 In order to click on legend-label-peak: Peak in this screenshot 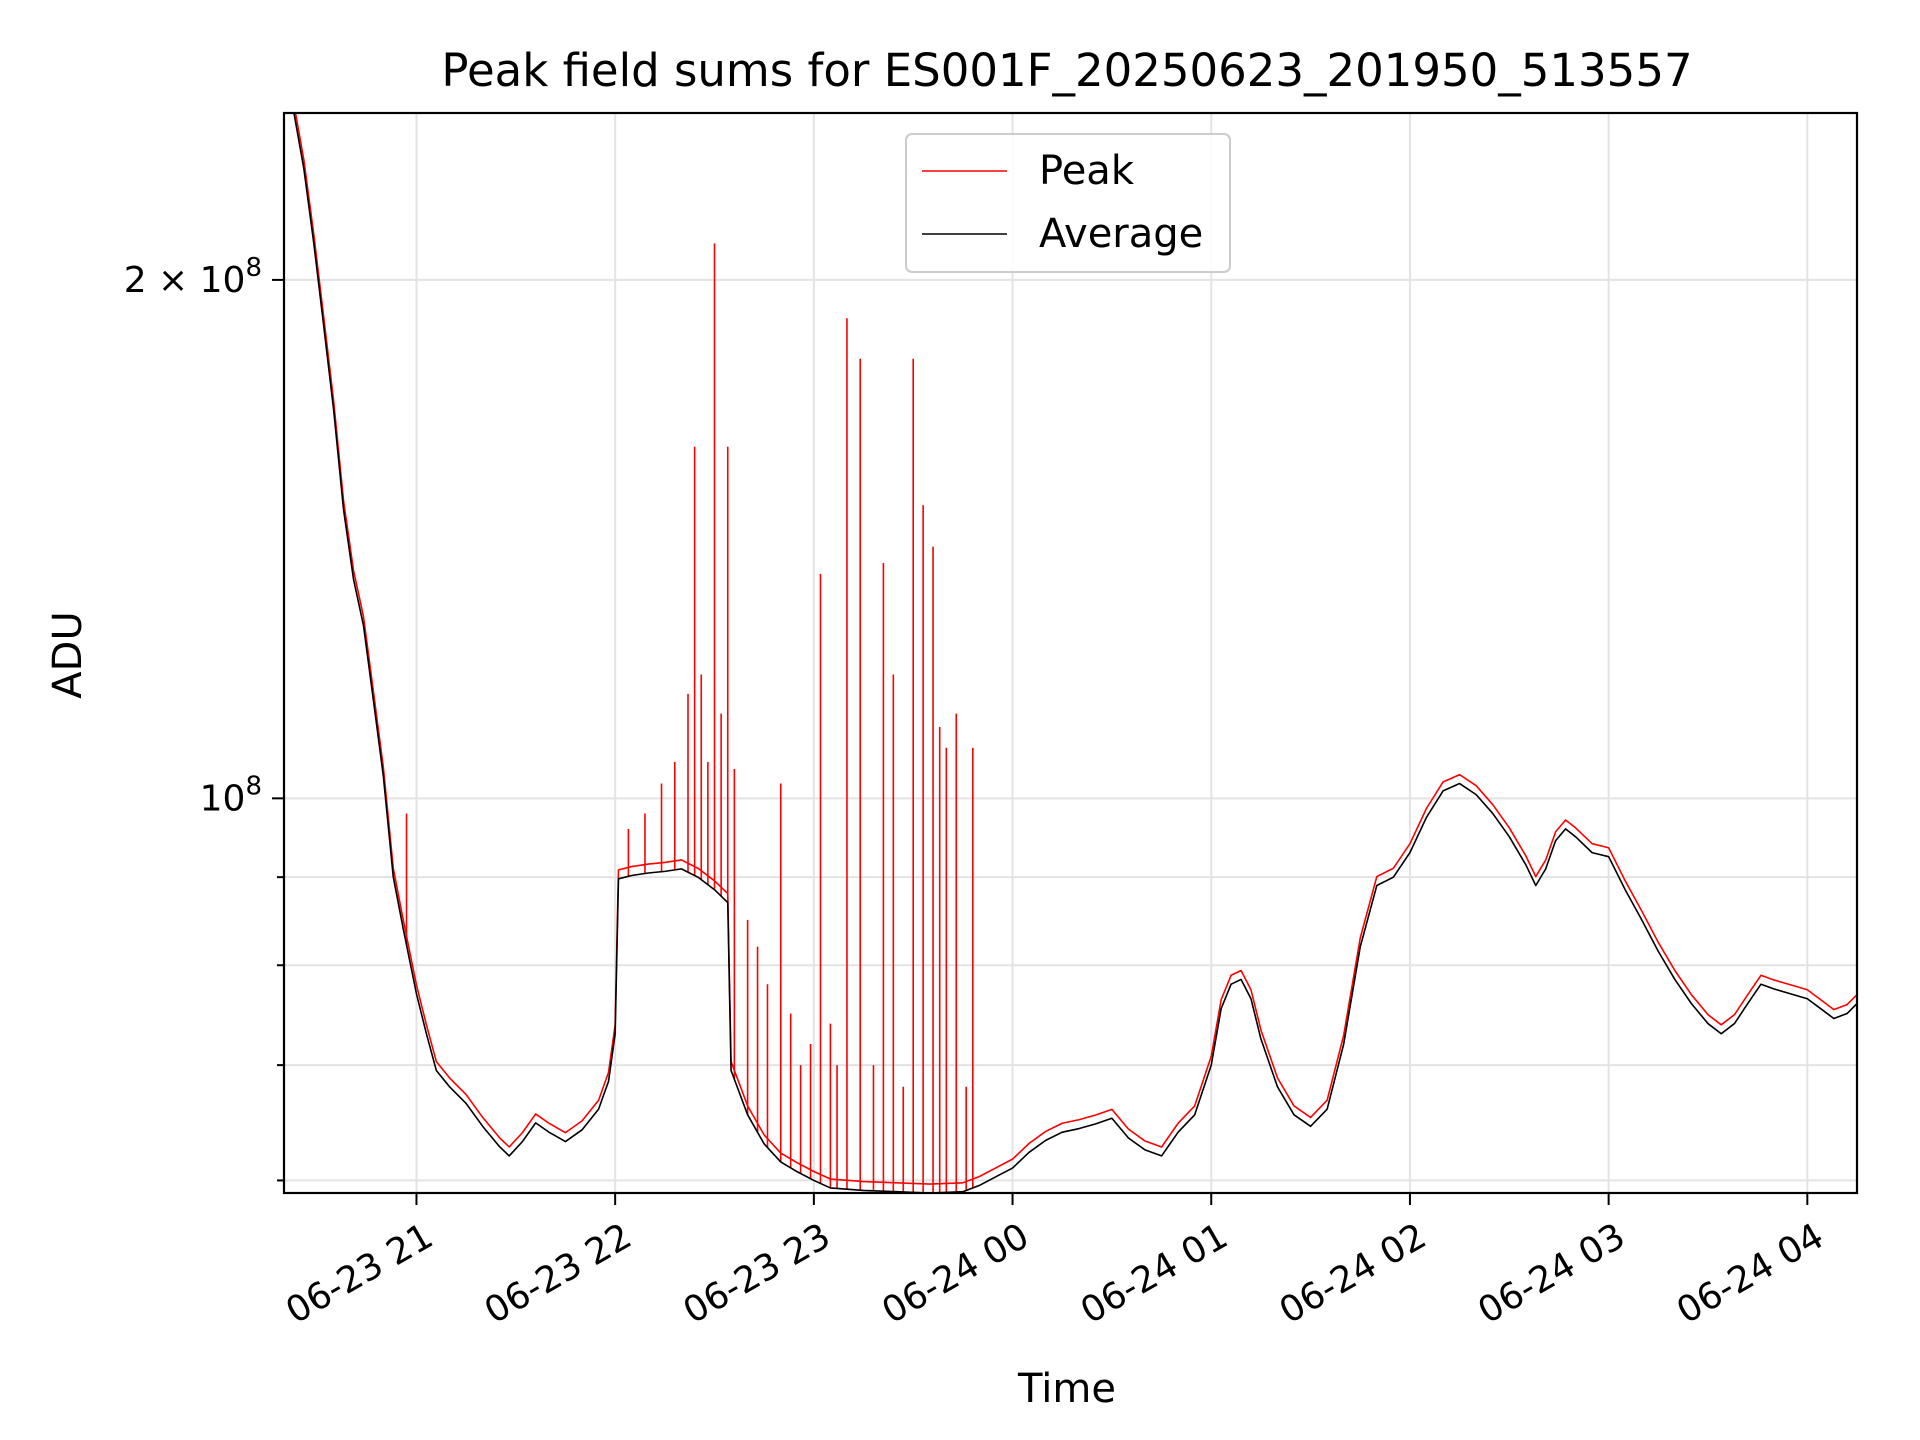, I will do `click(1087, 171)`.